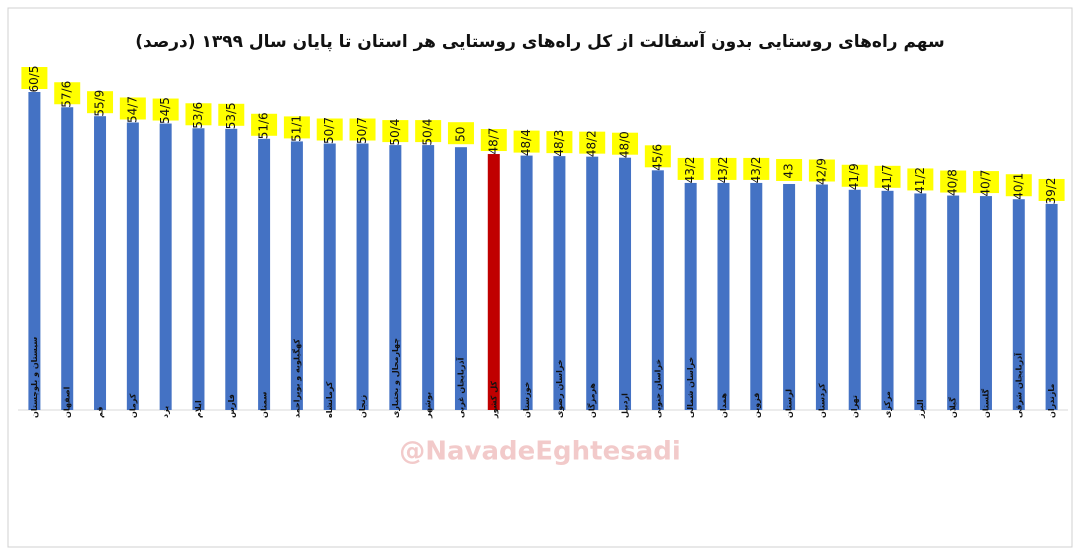  I want to click on value-label: 41/2, so click(920, 180).